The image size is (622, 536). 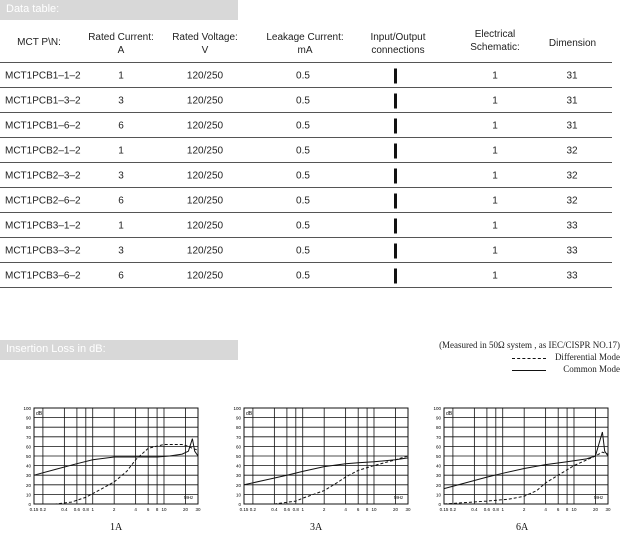 What do you see at coordinates (326, 471) in the screenshot?
I see `common-mode-line` at bounding box center [326, 471].